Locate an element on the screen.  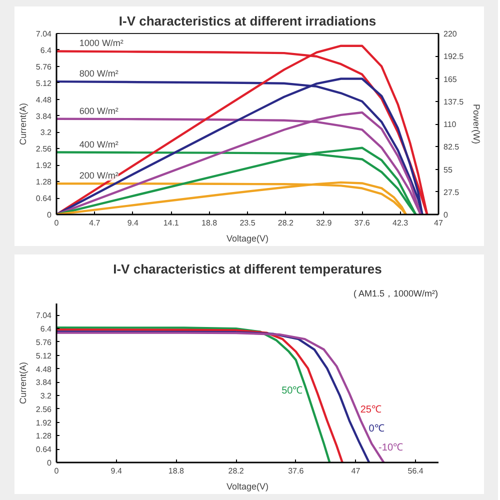
y2-tick-label: 55 is located at coordinates (448, 169).